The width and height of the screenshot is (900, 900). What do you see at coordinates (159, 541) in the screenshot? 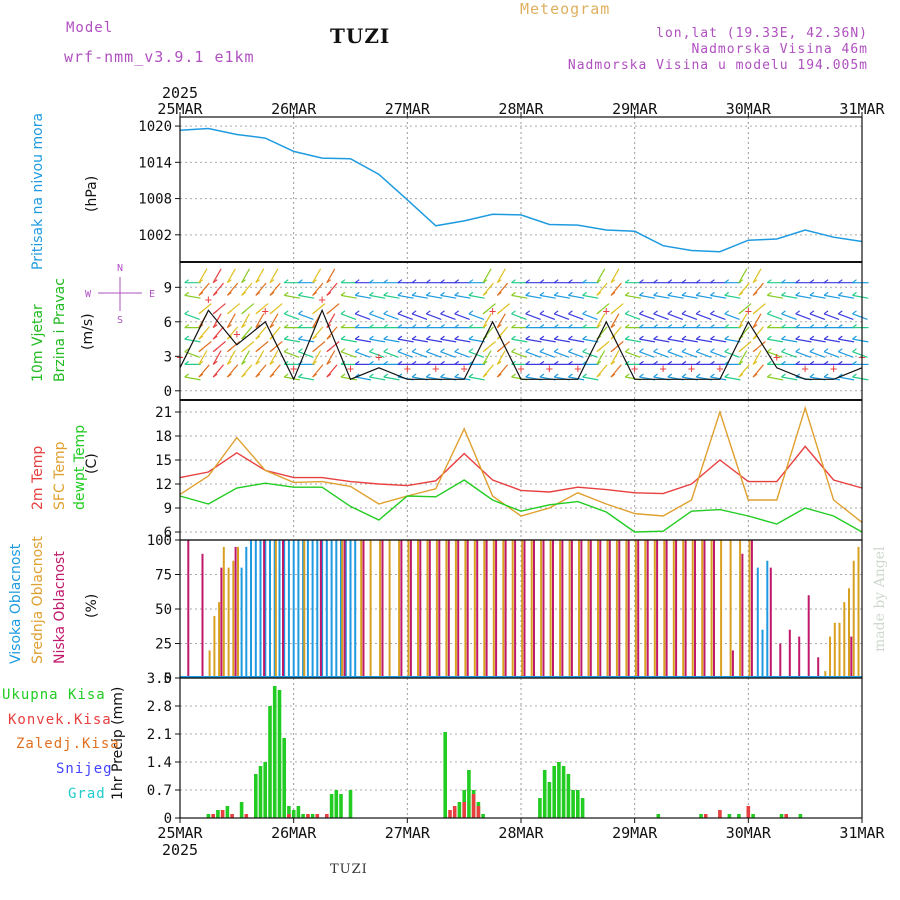
I see `y-tick-label: 100` at bounding box center [159, 541].